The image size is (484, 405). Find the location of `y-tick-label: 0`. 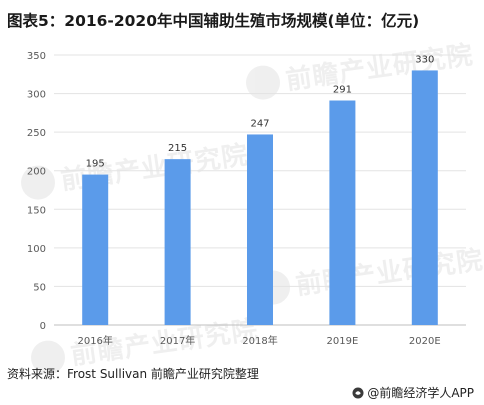

y-tick-label: 0 is located at coordinates (43, 326).